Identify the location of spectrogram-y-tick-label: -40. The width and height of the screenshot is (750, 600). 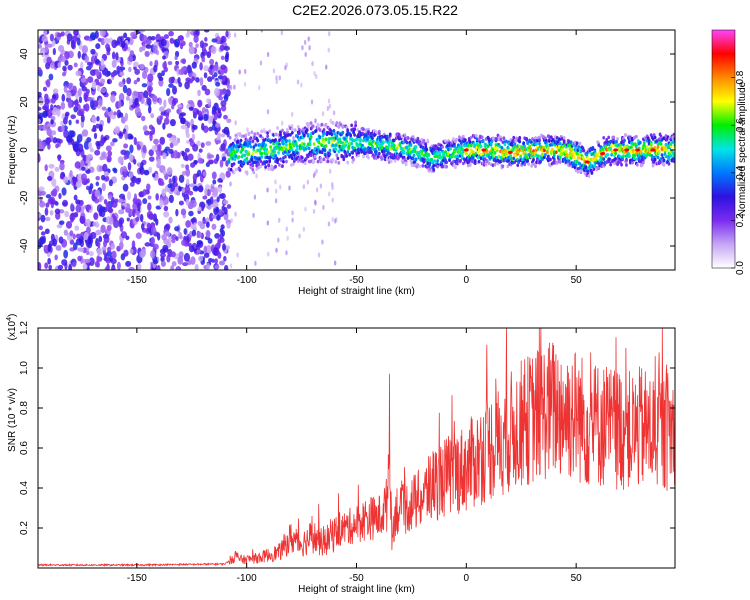
(24, 245).